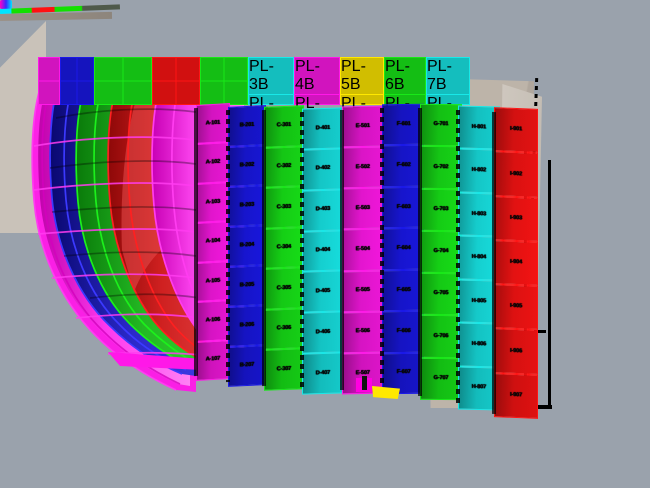 The width and height of the screenshot is (650, 488). Describe the element at coordinates (284, 126) in the screenshot. I see `panel-cell: C-301` at that location.